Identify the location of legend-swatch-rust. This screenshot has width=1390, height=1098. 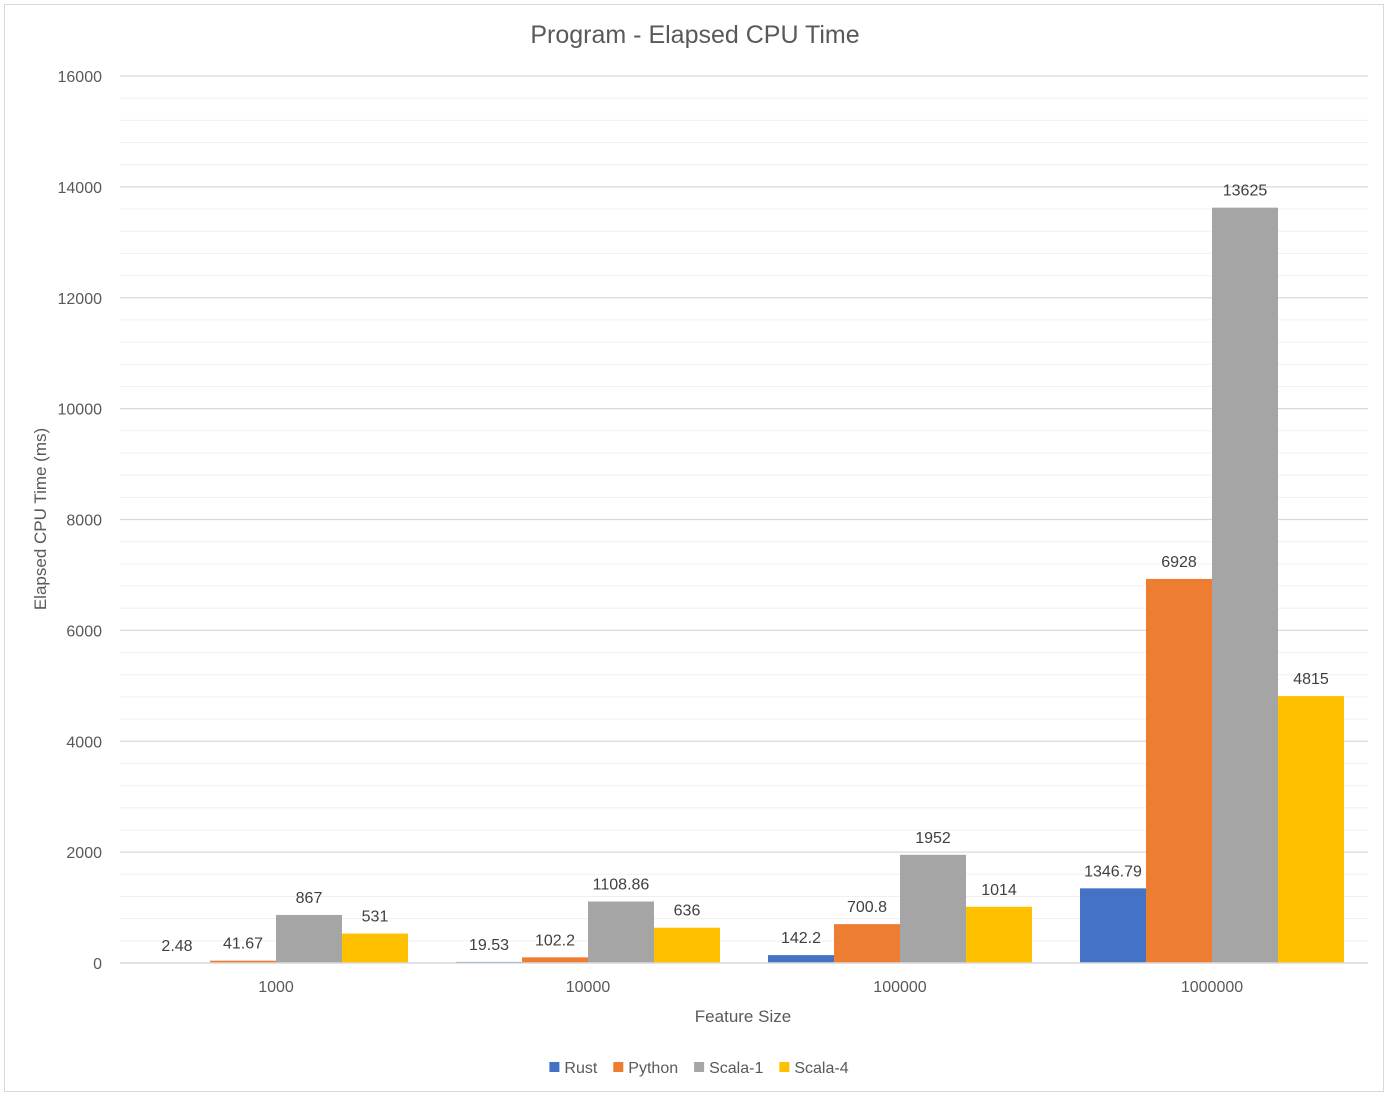
(554, 1067).